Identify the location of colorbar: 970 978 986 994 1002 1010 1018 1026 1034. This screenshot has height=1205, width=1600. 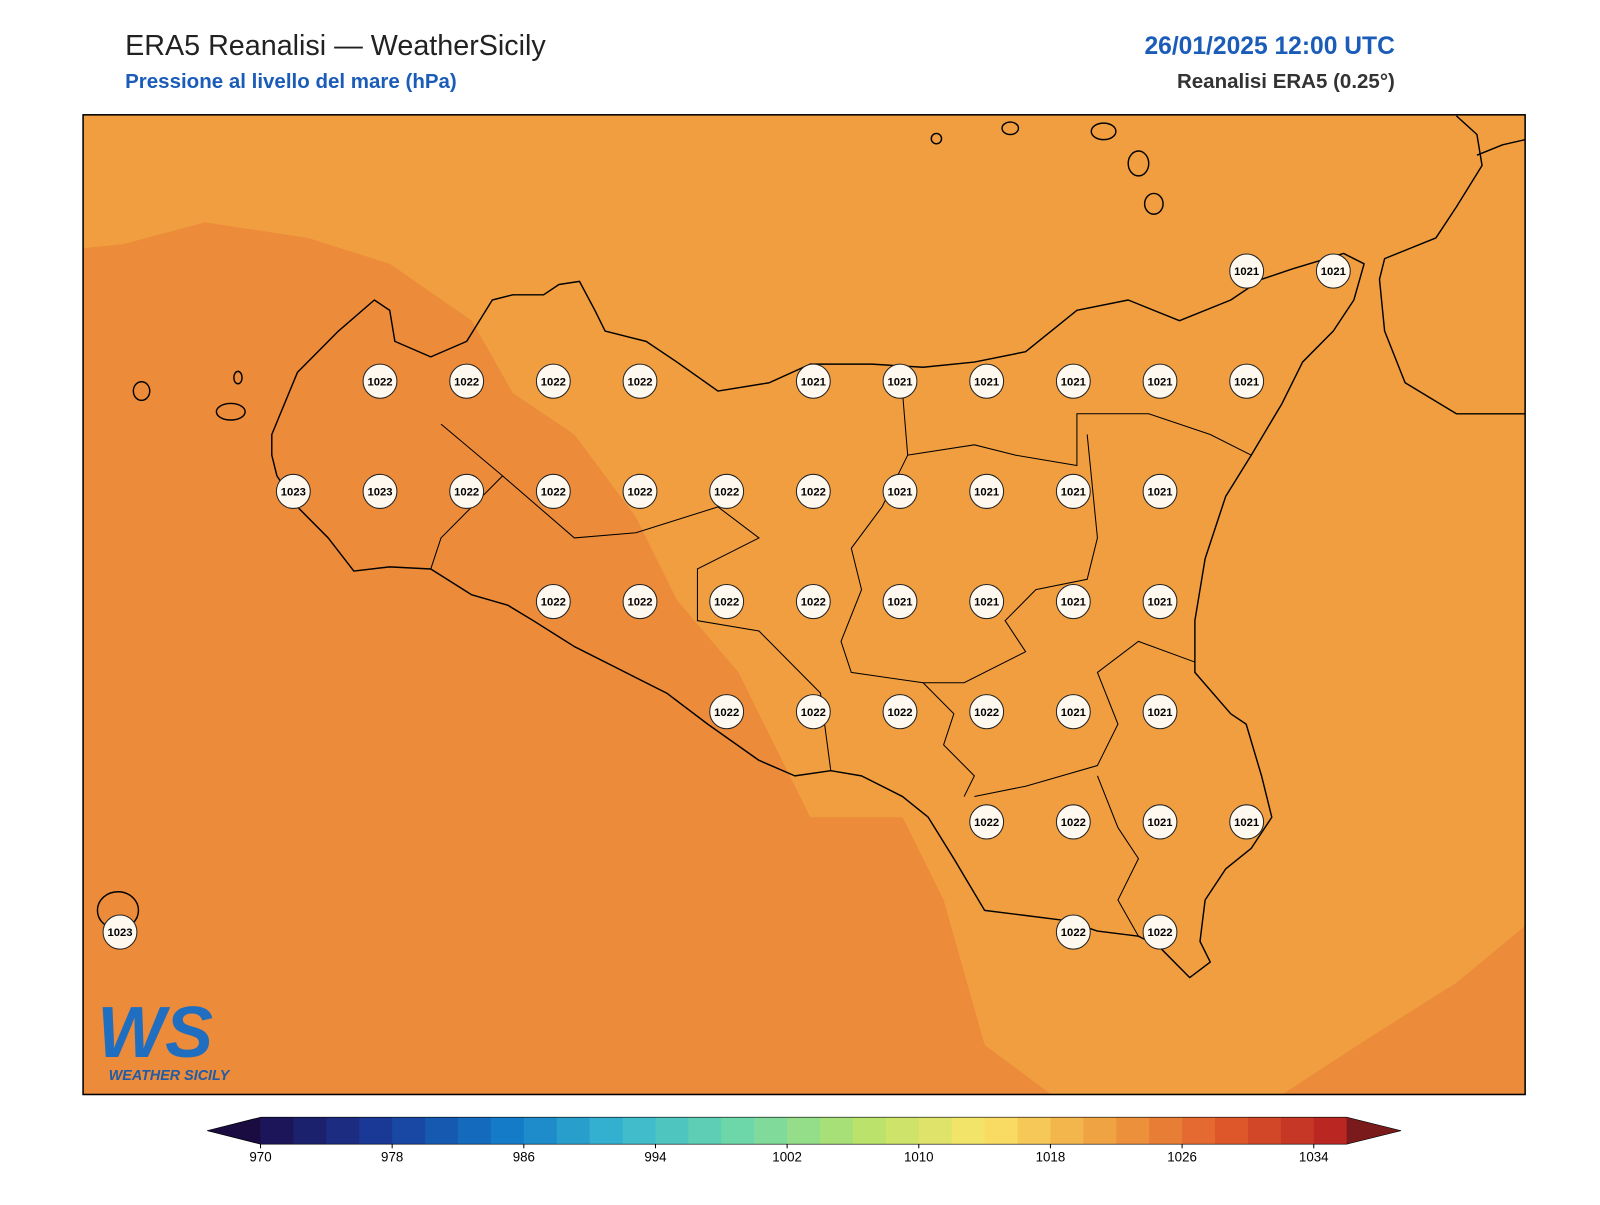
(804, 1140).